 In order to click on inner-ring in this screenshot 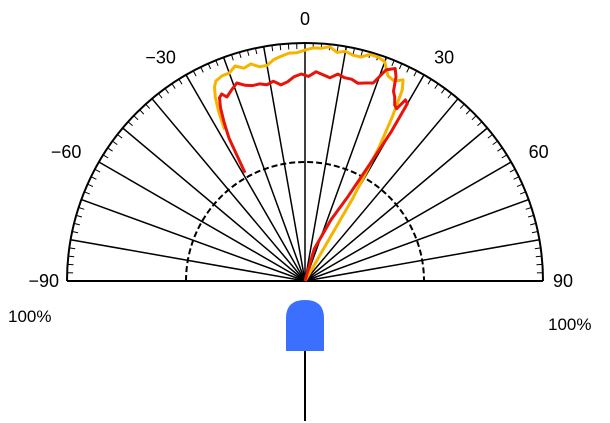, I will do `click(305, 221)`.